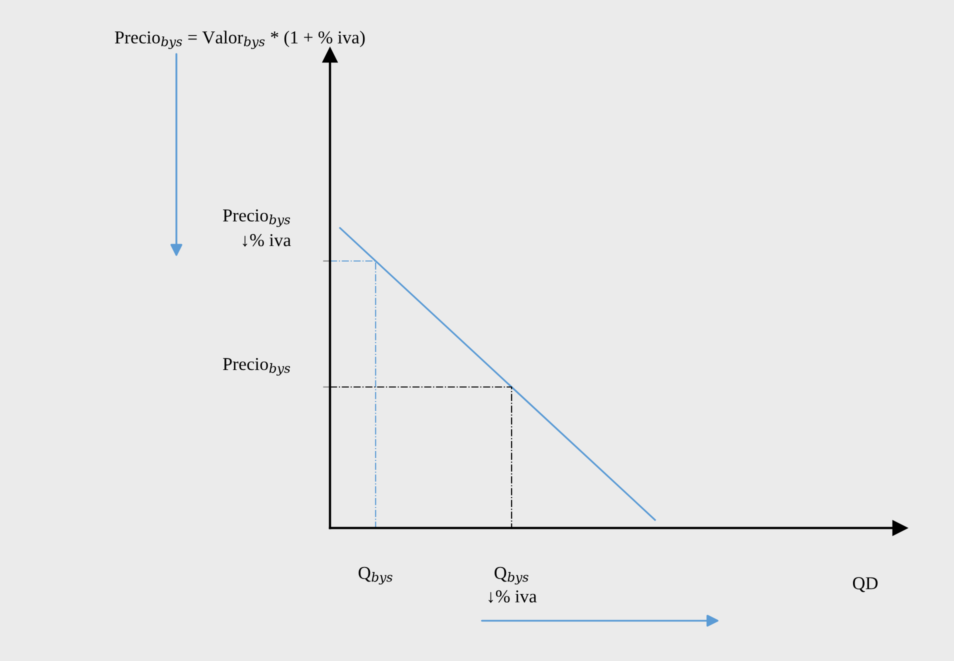 The image size is (954, 661). I want to click on text: Q$_{bys}$ ↓% iva, so click(512, 584).